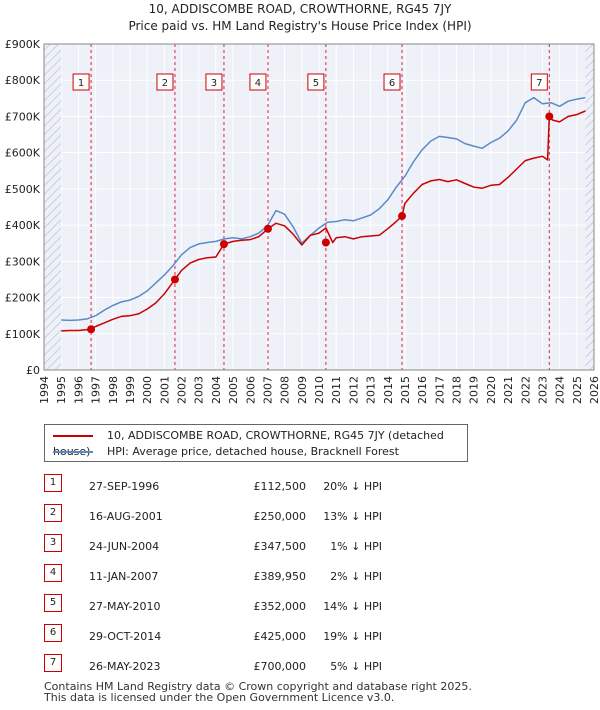  Describe the element at coordinates (356, 666) in the screenshot. I see `sale-hpi-diff: 5% ↓ HPI` at that location.